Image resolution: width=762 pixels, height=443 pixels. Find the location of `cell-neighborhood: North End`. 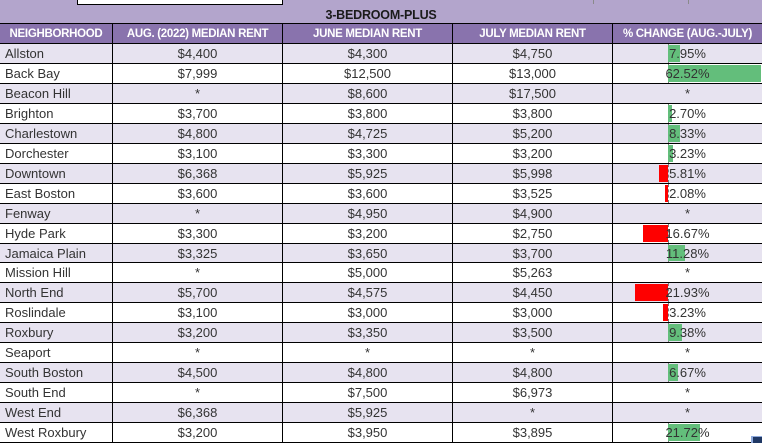

cell-neighborhood: North End is located at coordinates (56, 293).